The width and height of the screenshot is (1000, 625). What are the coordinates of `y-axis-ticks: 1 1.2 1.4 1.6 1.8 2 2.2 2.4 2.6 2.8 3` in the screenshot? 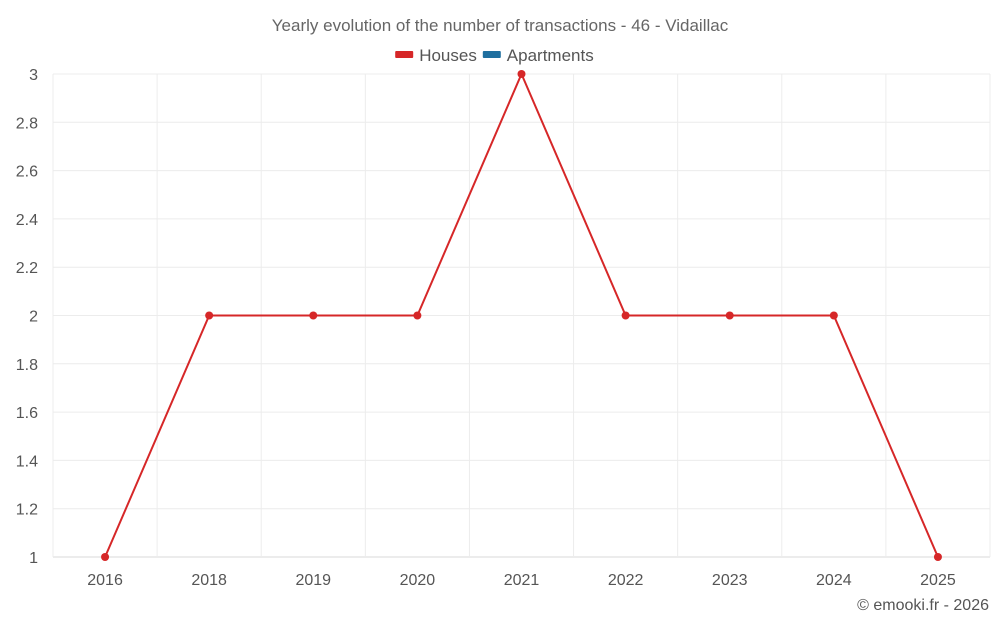 It's located at (27, 317).